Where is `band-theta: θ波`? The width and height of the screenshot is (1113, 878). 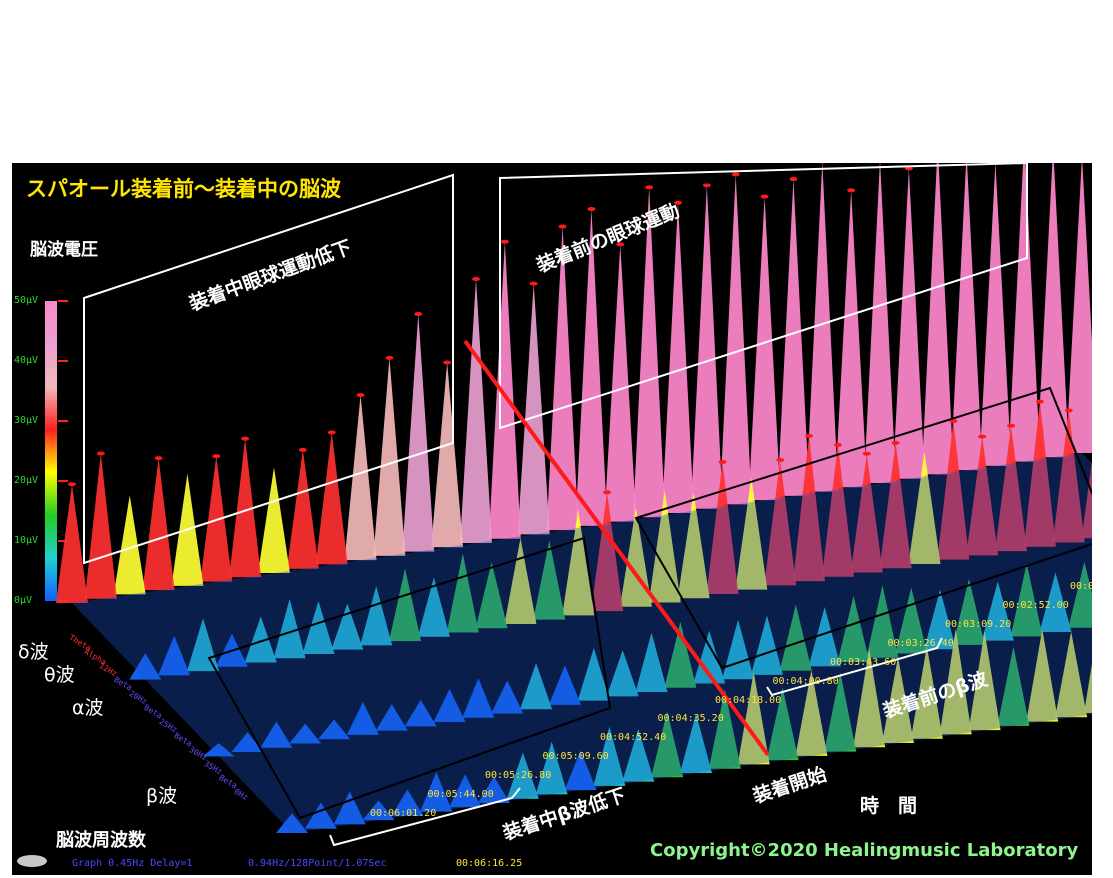
band-theta: θ波 is located at coordinates (59, 675).